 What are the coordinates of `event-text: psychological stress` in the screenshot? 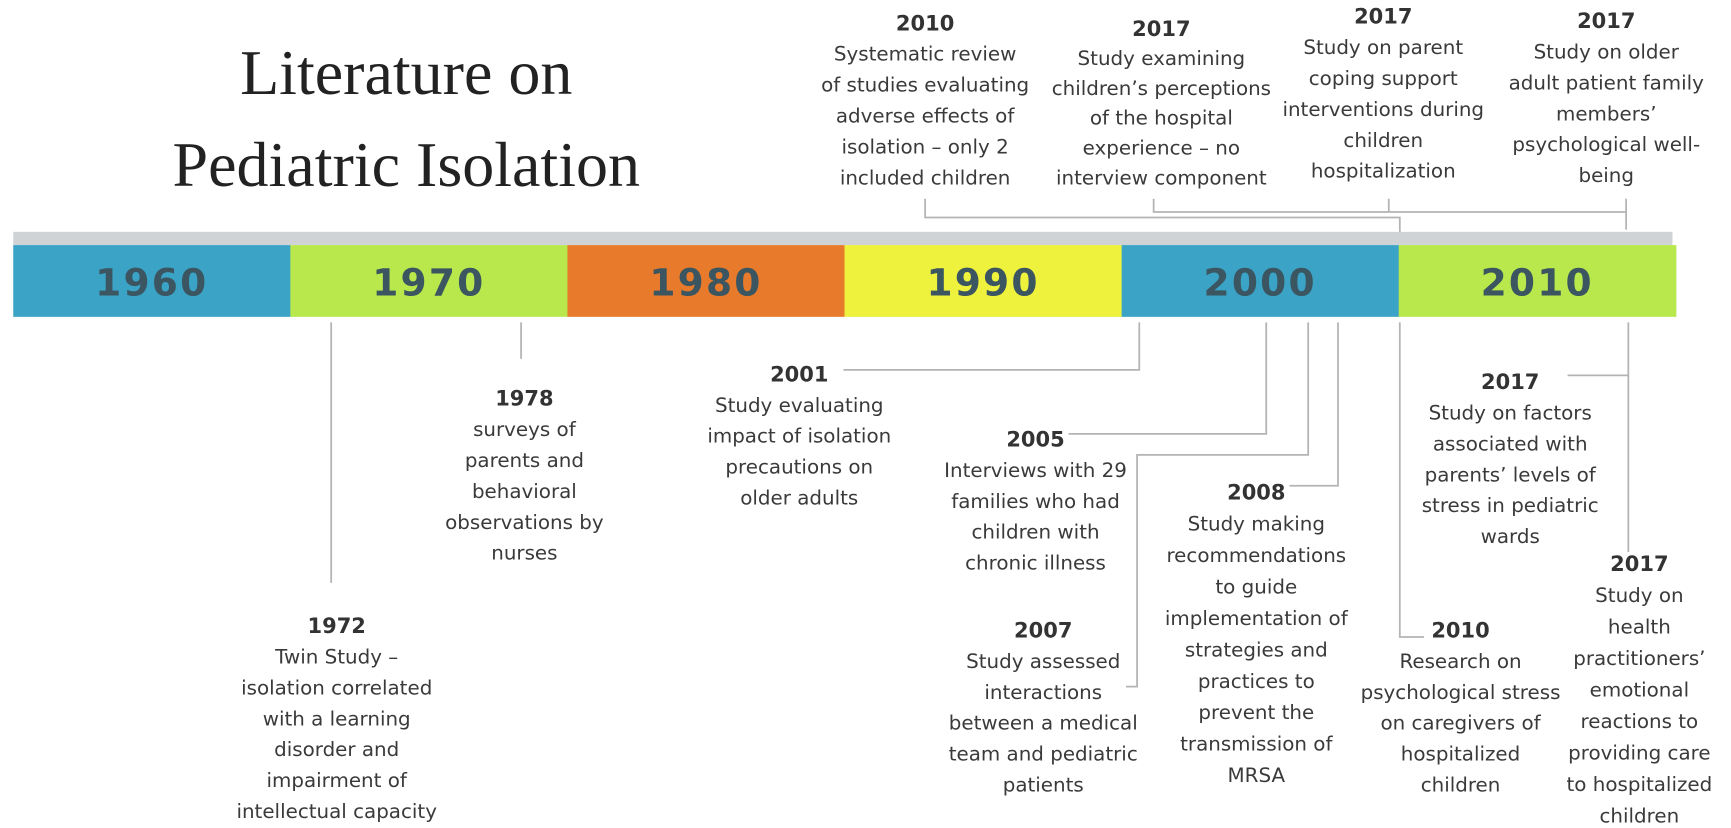 It's located at (1461, 692).